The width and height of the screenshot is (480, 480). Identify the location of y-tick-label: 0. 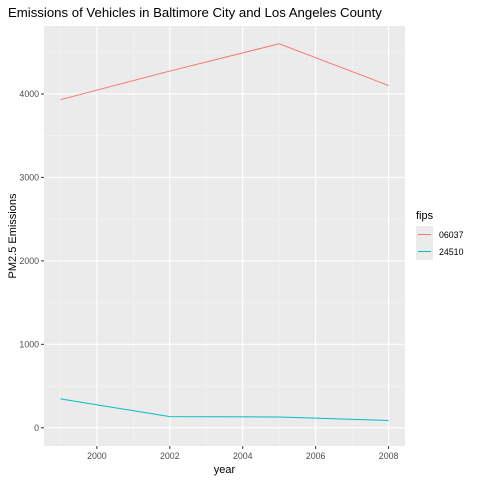
(36, 428).